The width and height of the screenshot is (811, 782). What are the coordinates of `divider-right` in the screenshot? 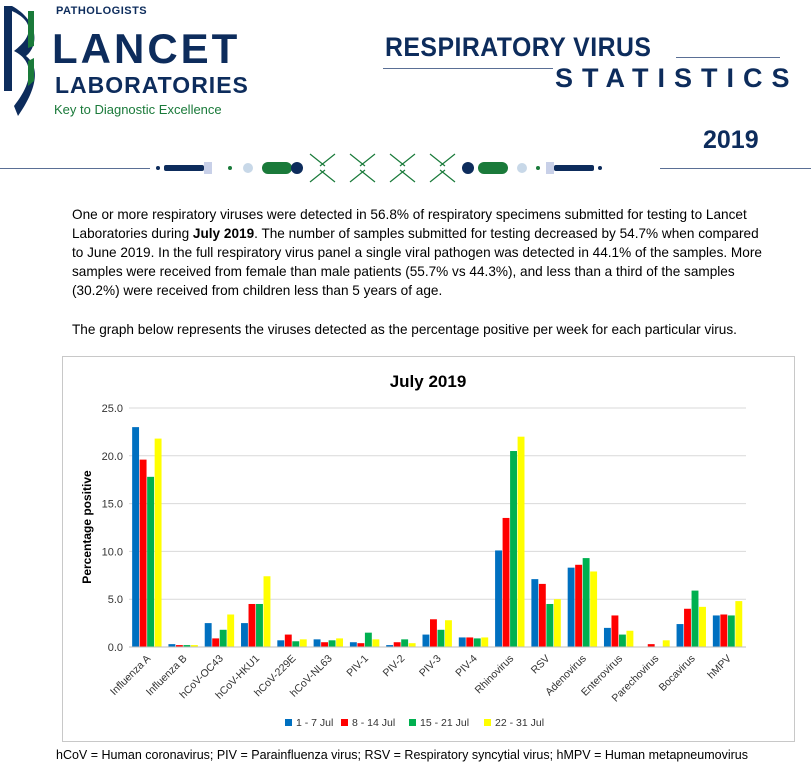 It's located at (735, 168).